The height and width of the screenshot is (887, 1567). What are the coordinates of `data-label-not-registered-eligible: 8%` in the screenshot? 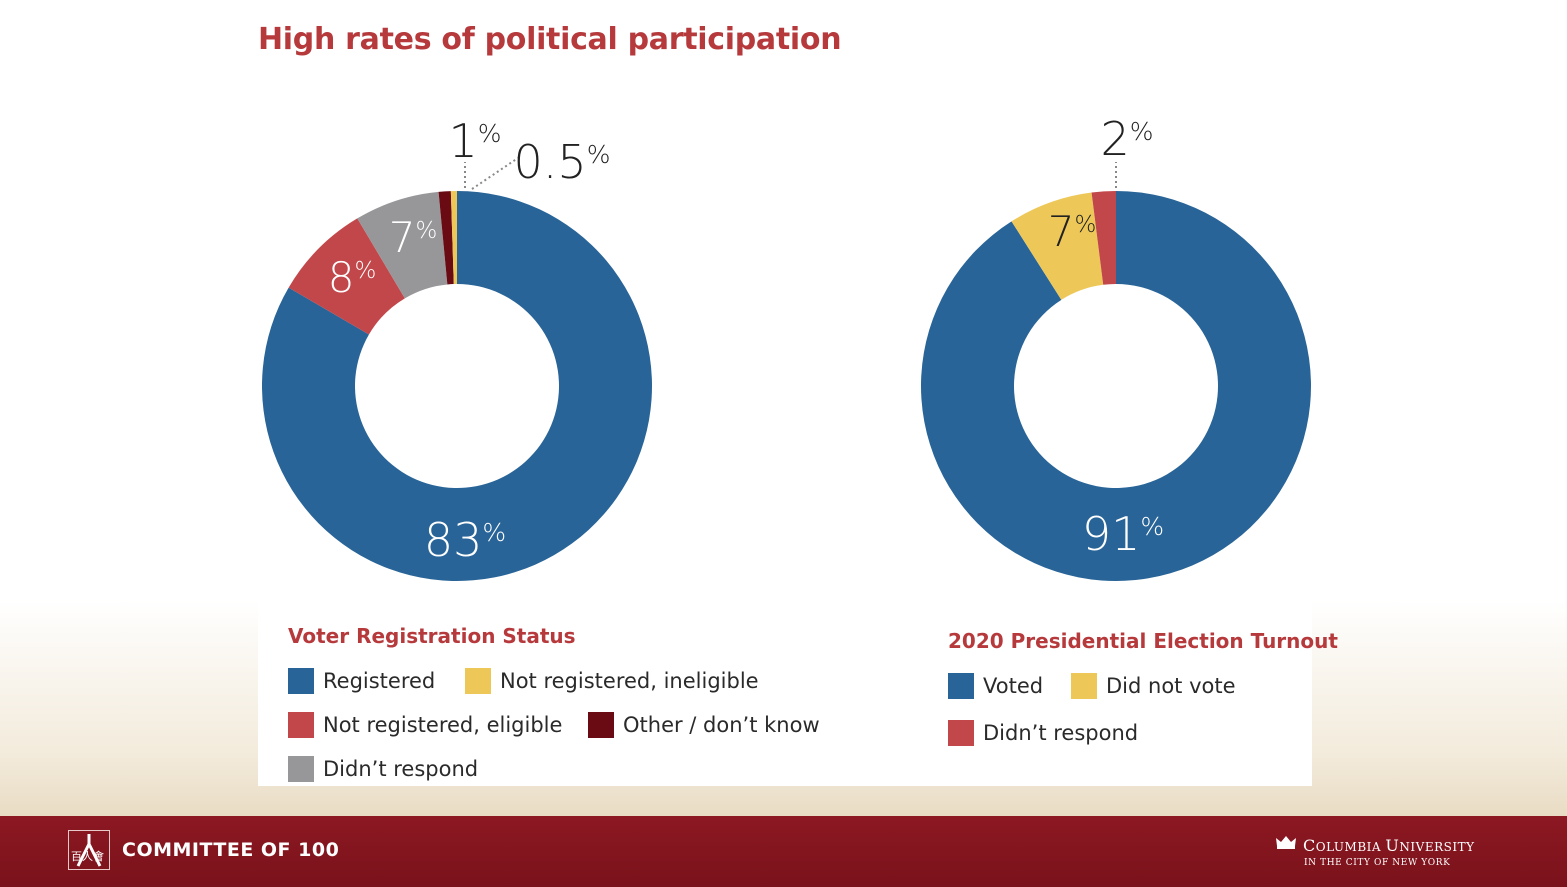 It's located at (352, 277).